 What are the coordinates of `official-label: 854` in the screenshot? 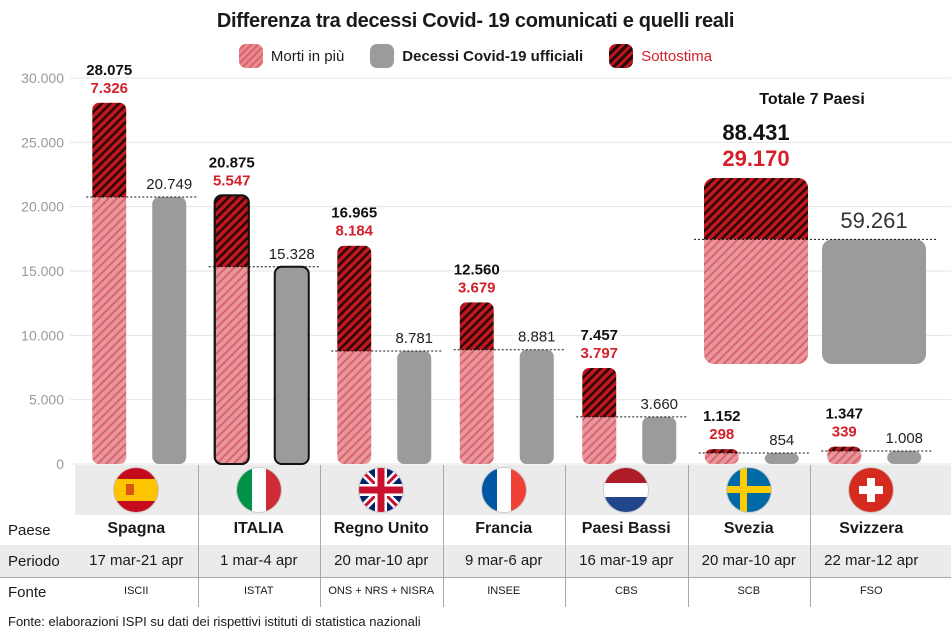 It's located at (781, 440).